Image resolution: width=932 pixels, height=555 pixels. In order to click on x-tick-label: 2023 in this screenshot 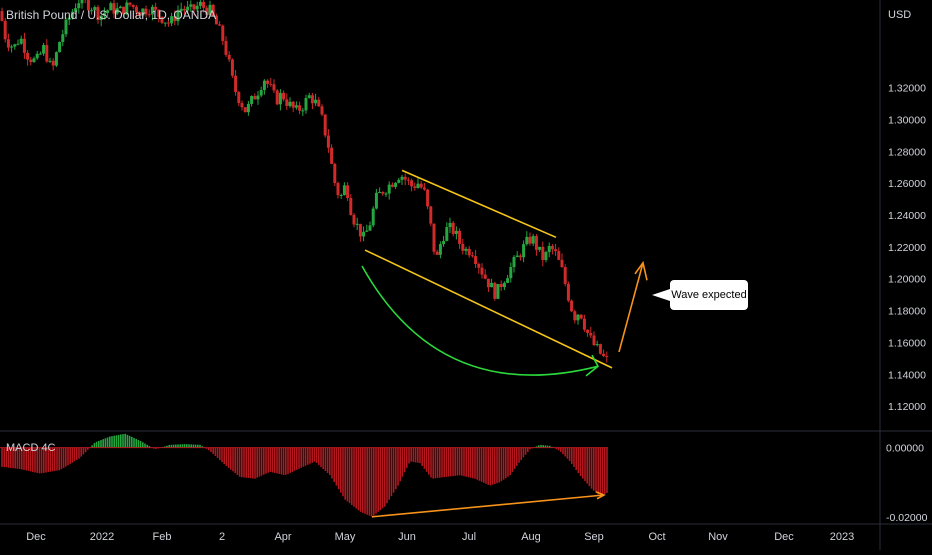, I will do `click(842, 537)`.